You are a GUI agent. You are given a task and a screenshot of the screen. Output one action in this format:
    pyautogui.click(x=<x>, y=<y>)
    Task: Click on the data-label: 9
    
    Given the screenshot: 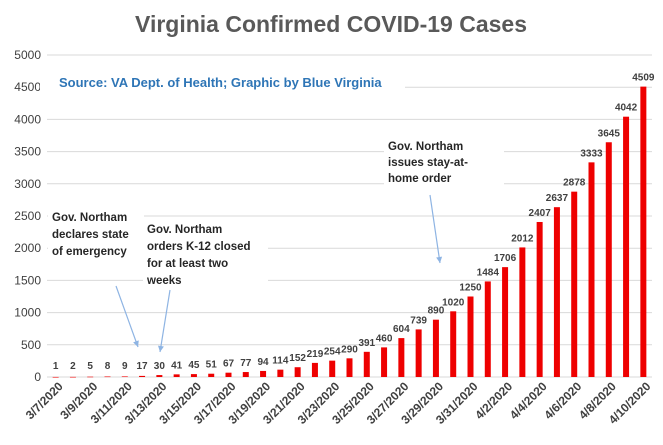 What is the action you would take?
    pyautogui.click(x=125, y=366)
    